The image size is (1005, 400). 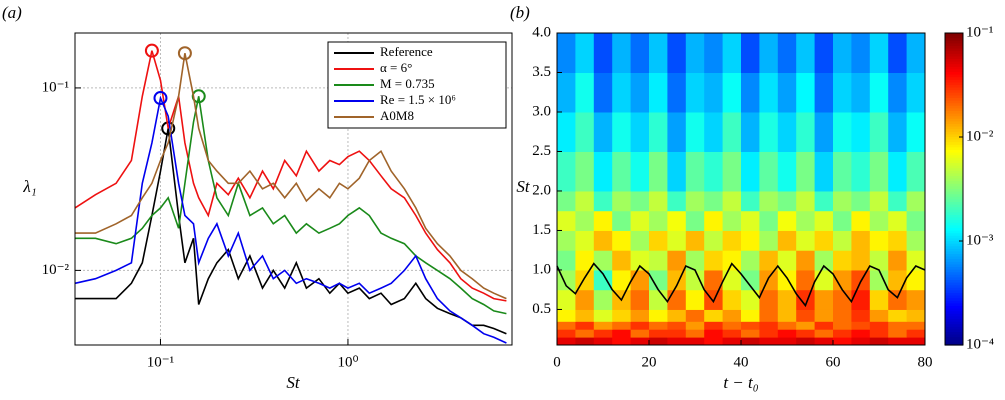 I want to click on y-axis-label: St, so click(x=523, y=186).